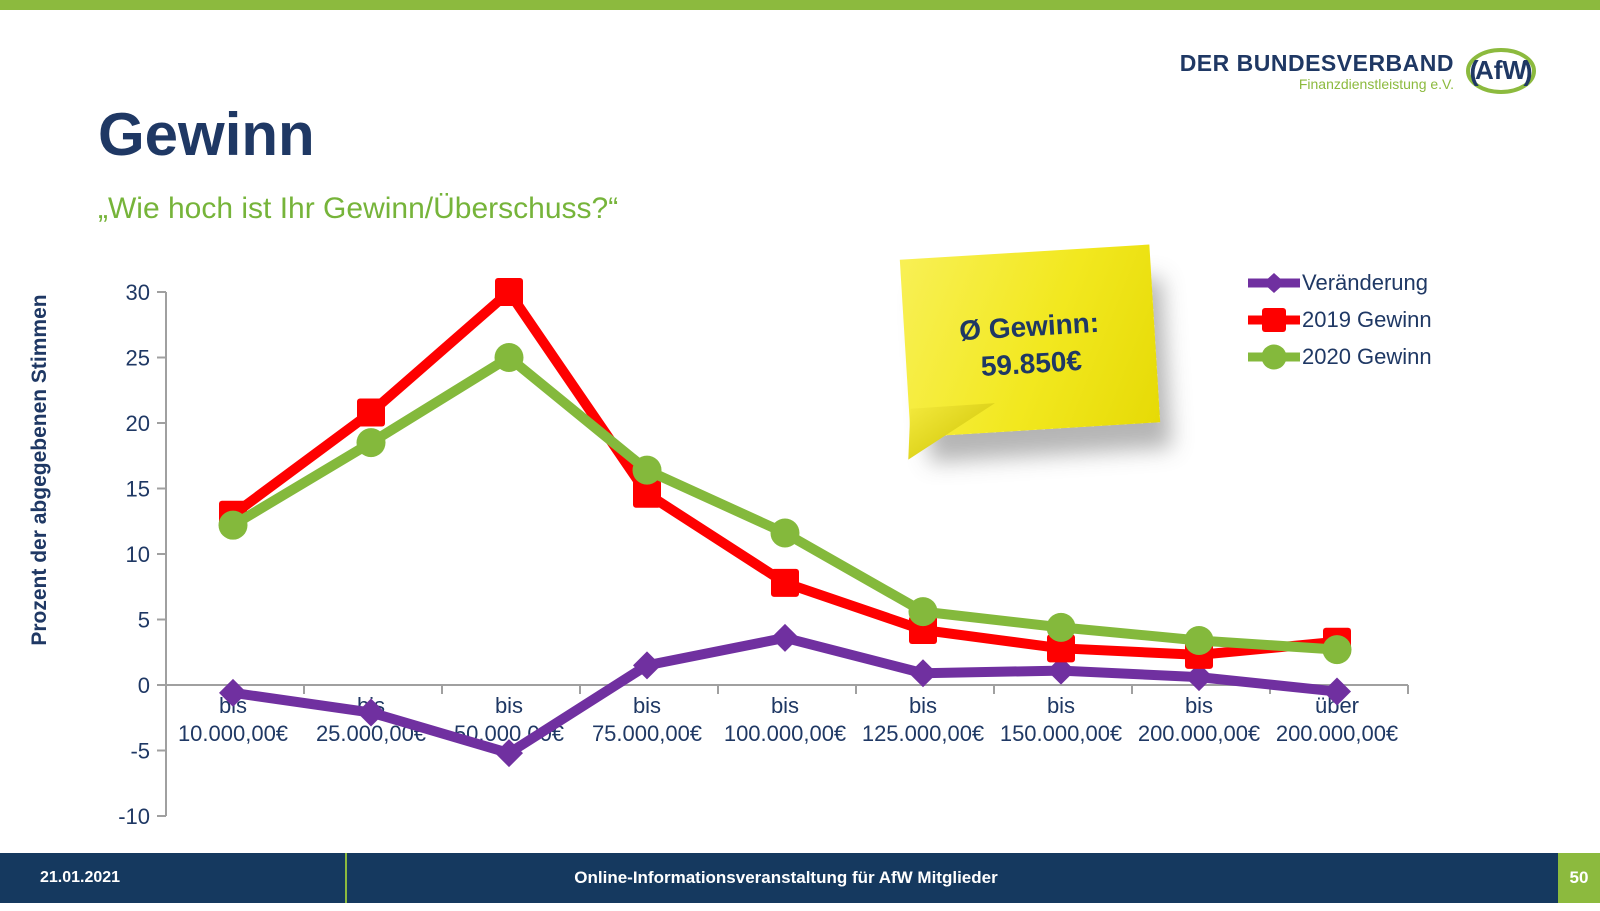  What do you see at coordinates (134, 816) in the screenshot?
I see `y-tick-label: -10` at bounding box center [134, 816].